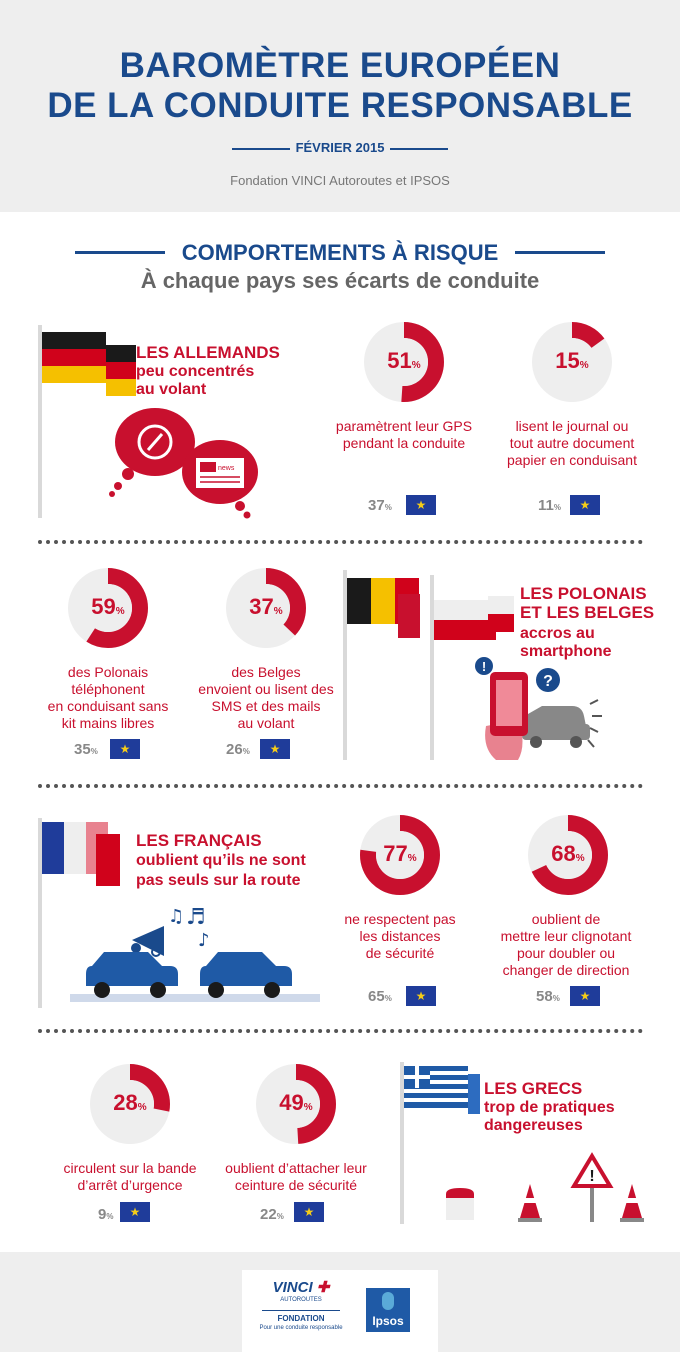 This screenshot has height=1352, width=680. Describe the element at coordinates (183, 463) in the screenshot. I see `thought-bubble-illustration: news` at that location.